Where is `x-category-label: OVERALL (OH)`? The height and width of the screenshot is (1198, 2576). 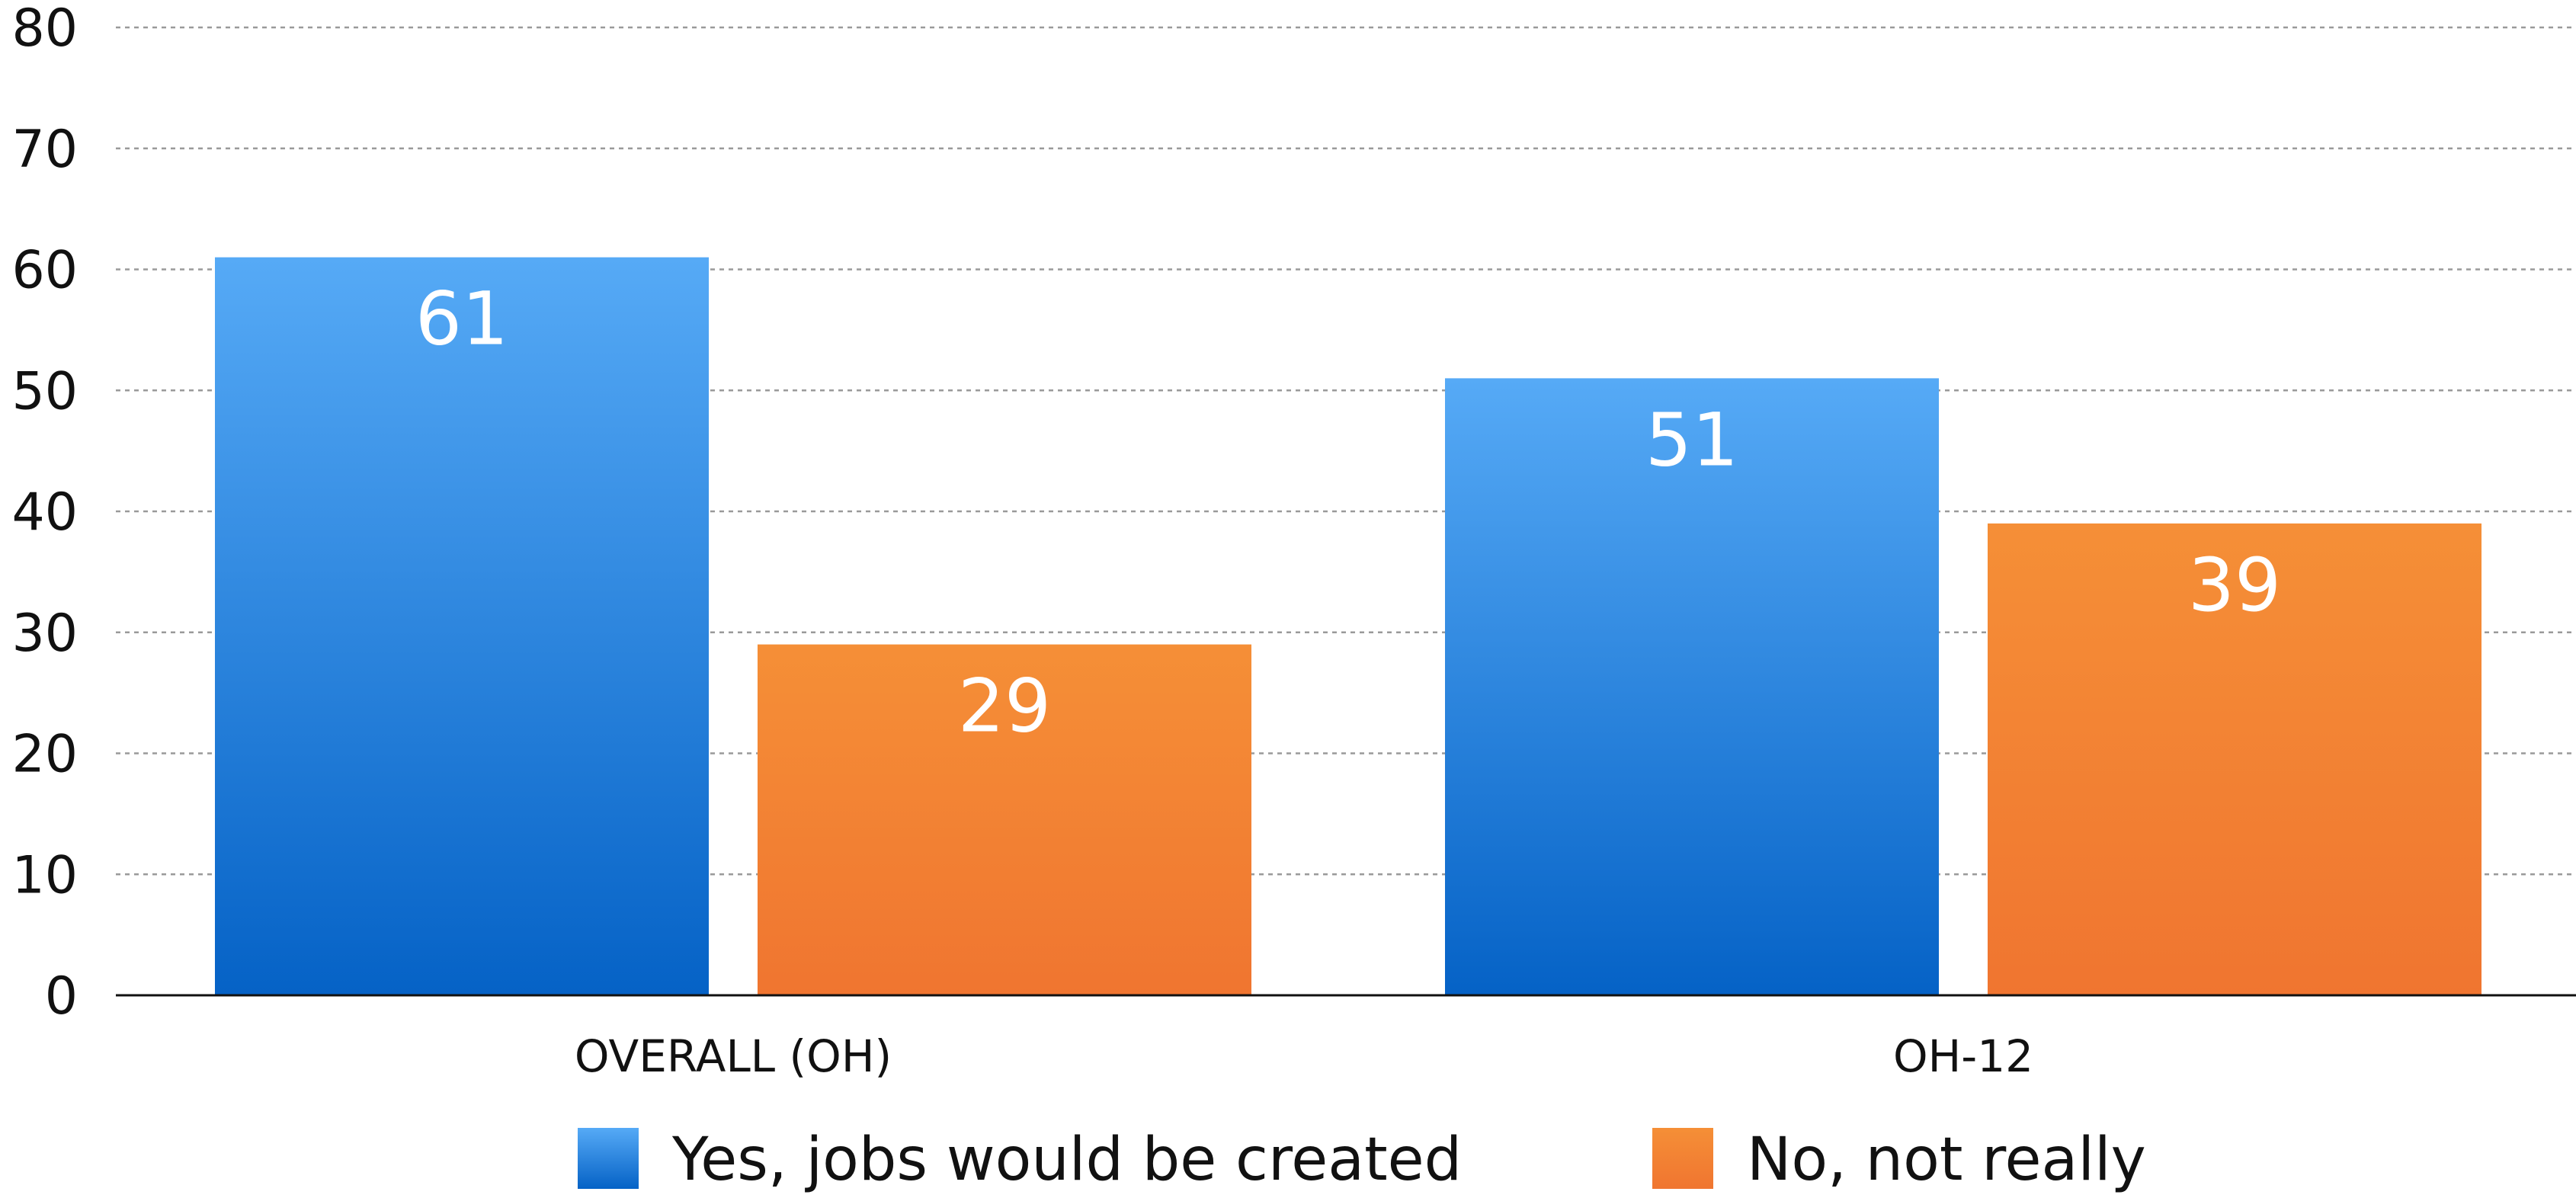
x-category-label: OVERALL (OH) is located at coordinates (733, 1056).